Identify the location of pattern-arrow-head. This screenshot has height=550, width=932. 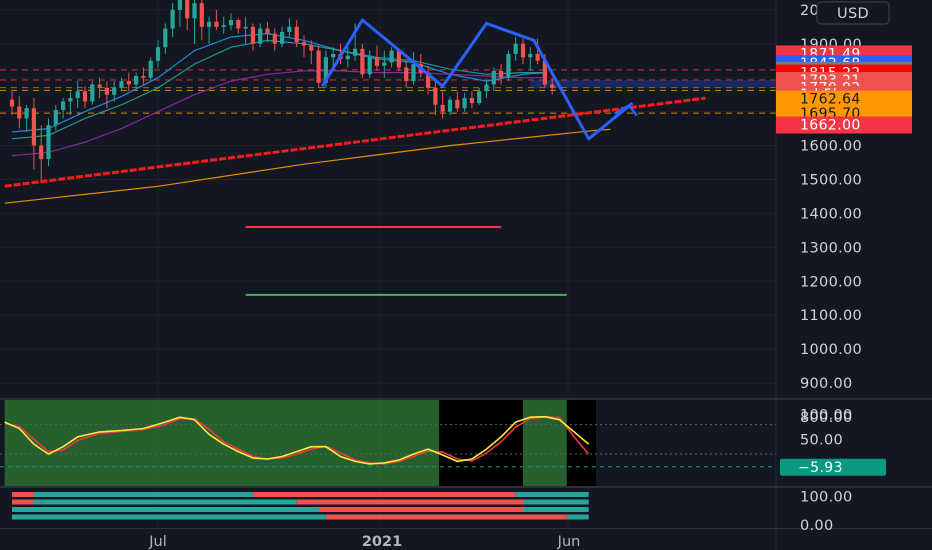
(626, 110).